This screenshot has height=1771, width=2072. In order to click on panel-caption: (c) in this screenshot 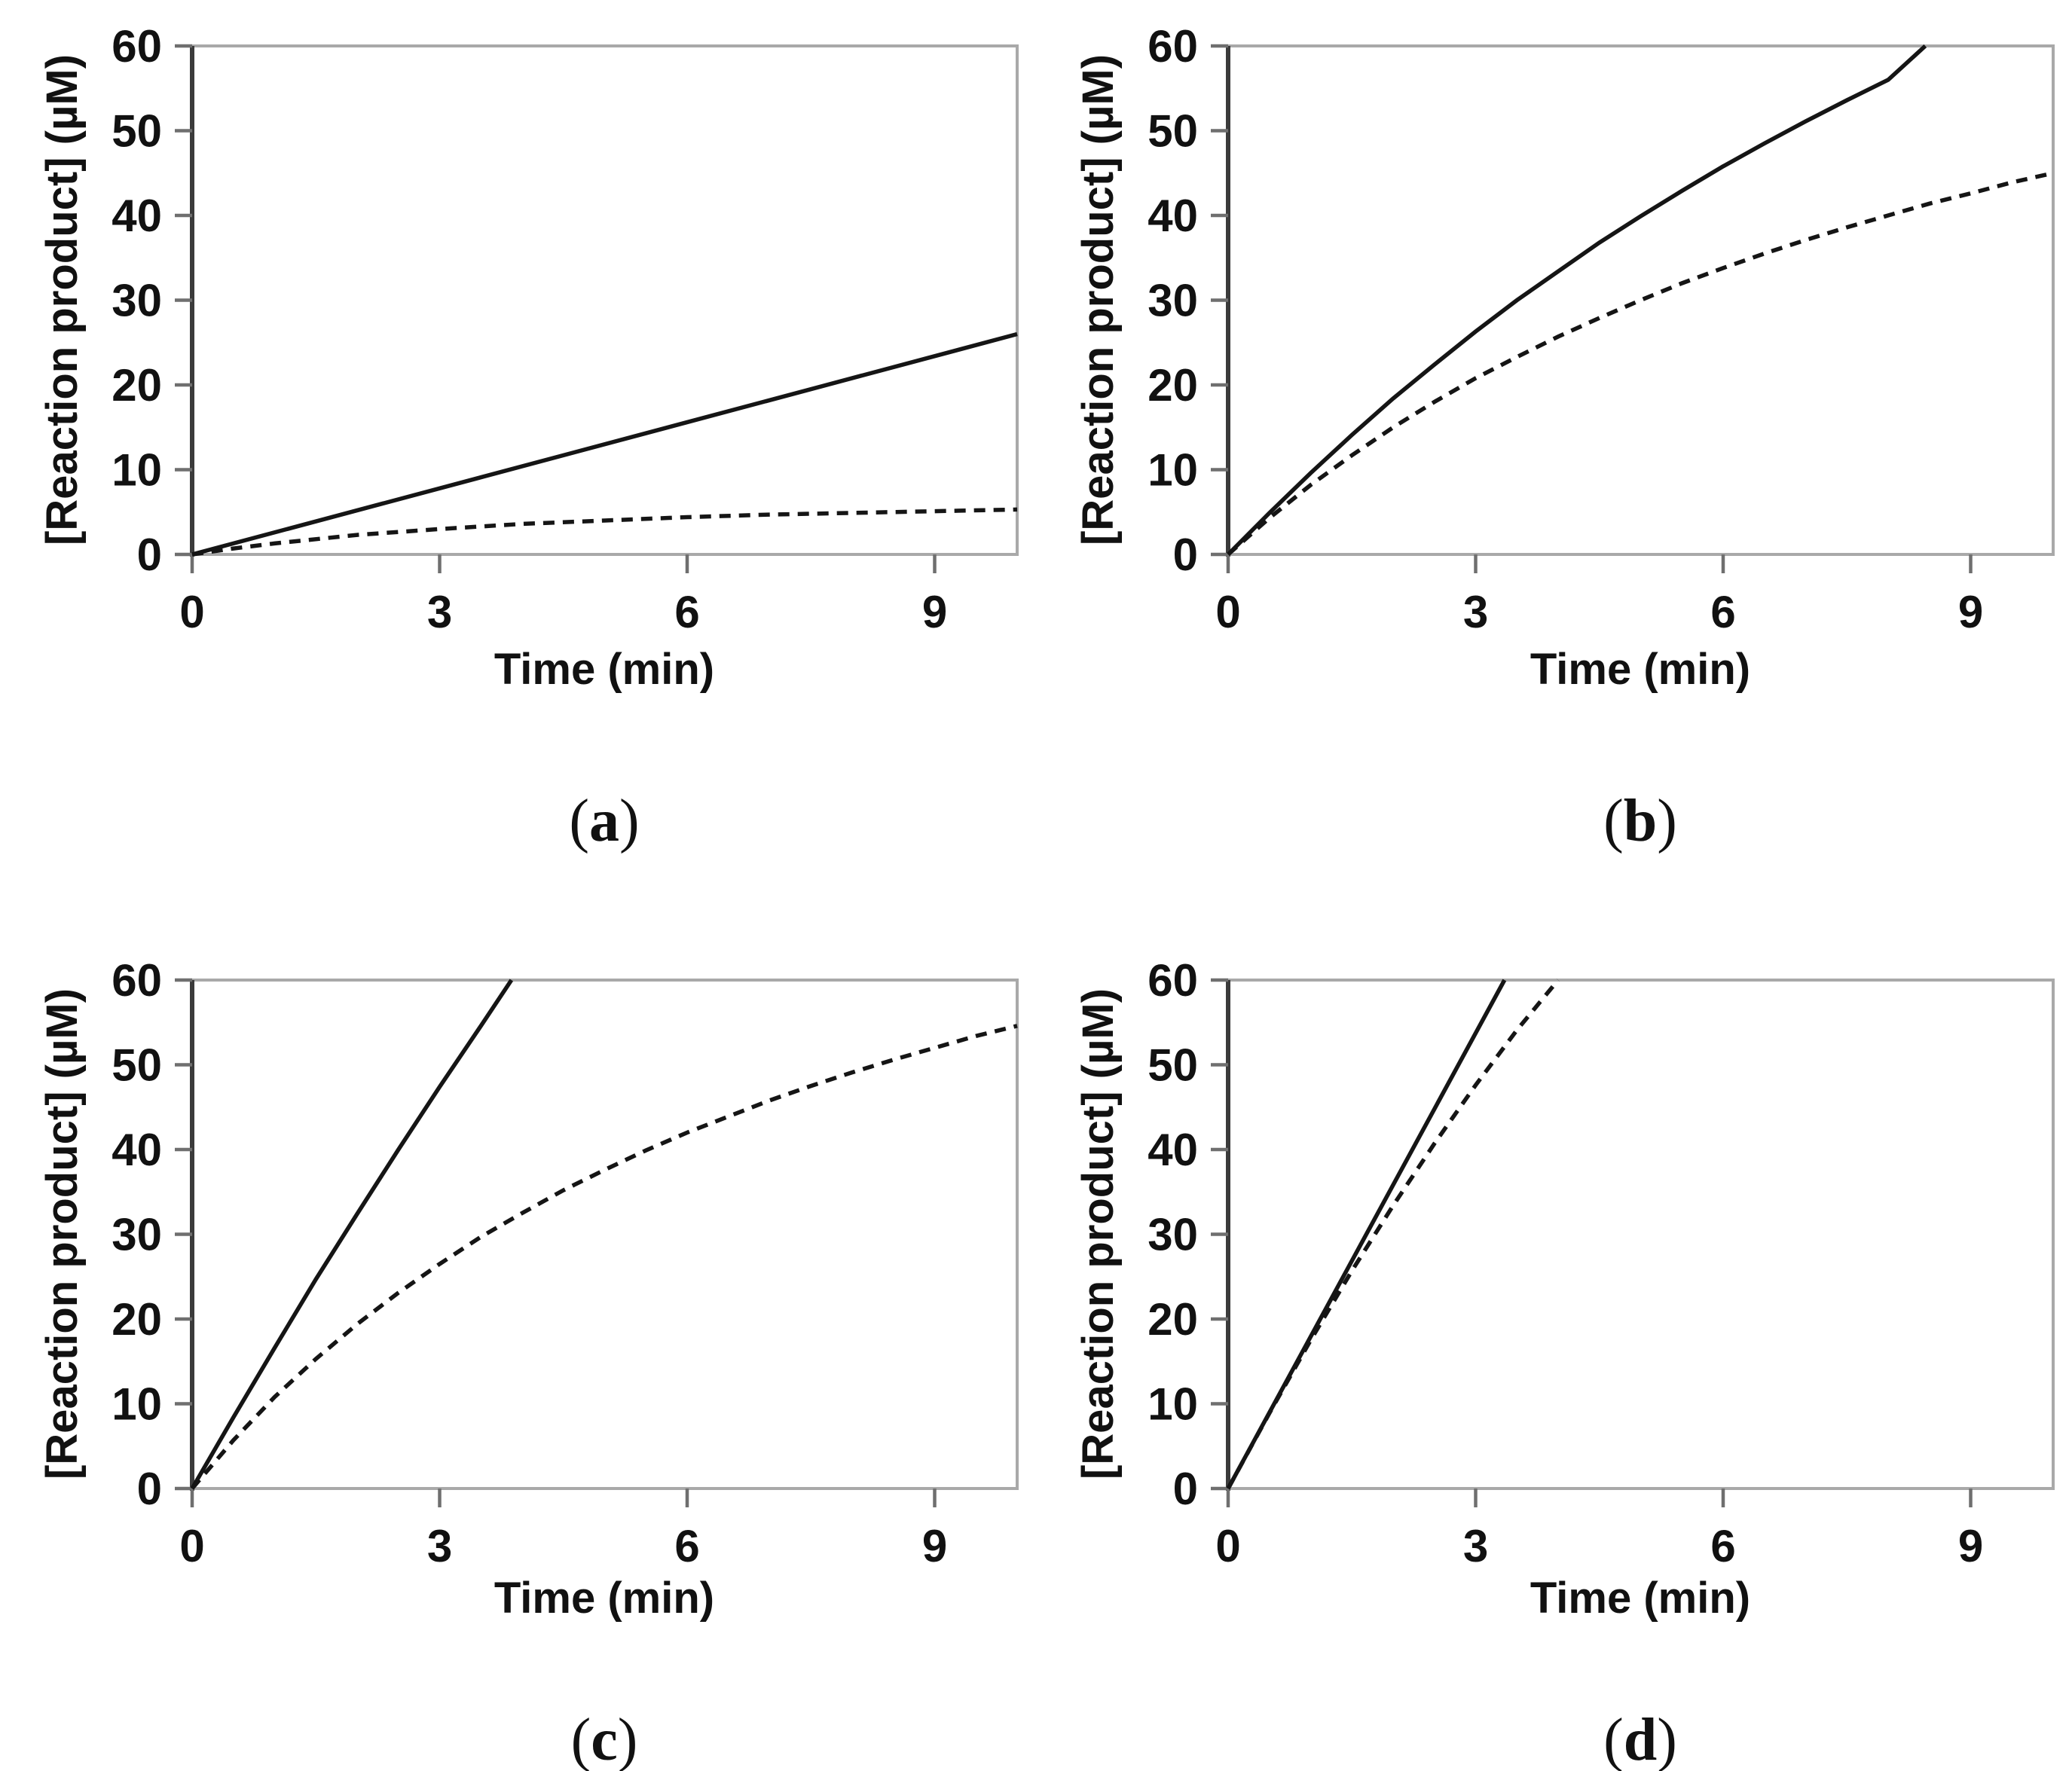, I will do `click(604, 1739)`.